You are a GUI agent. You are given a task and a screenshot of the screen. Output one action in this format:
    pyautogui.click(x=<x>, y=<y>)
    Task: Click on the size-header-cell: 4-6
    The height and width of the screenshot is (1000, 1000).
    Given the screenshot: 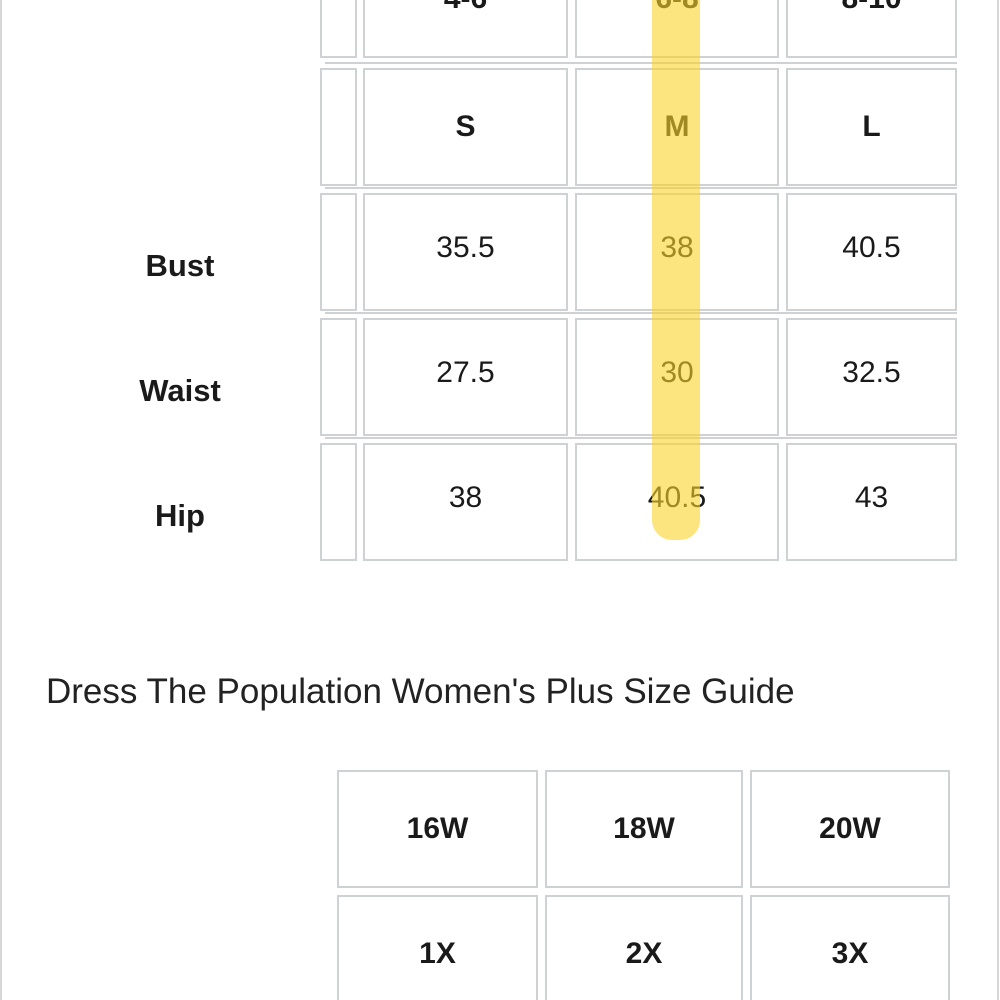 What is the action you would take?
    pyautogui.click(x=465, y=29)
    